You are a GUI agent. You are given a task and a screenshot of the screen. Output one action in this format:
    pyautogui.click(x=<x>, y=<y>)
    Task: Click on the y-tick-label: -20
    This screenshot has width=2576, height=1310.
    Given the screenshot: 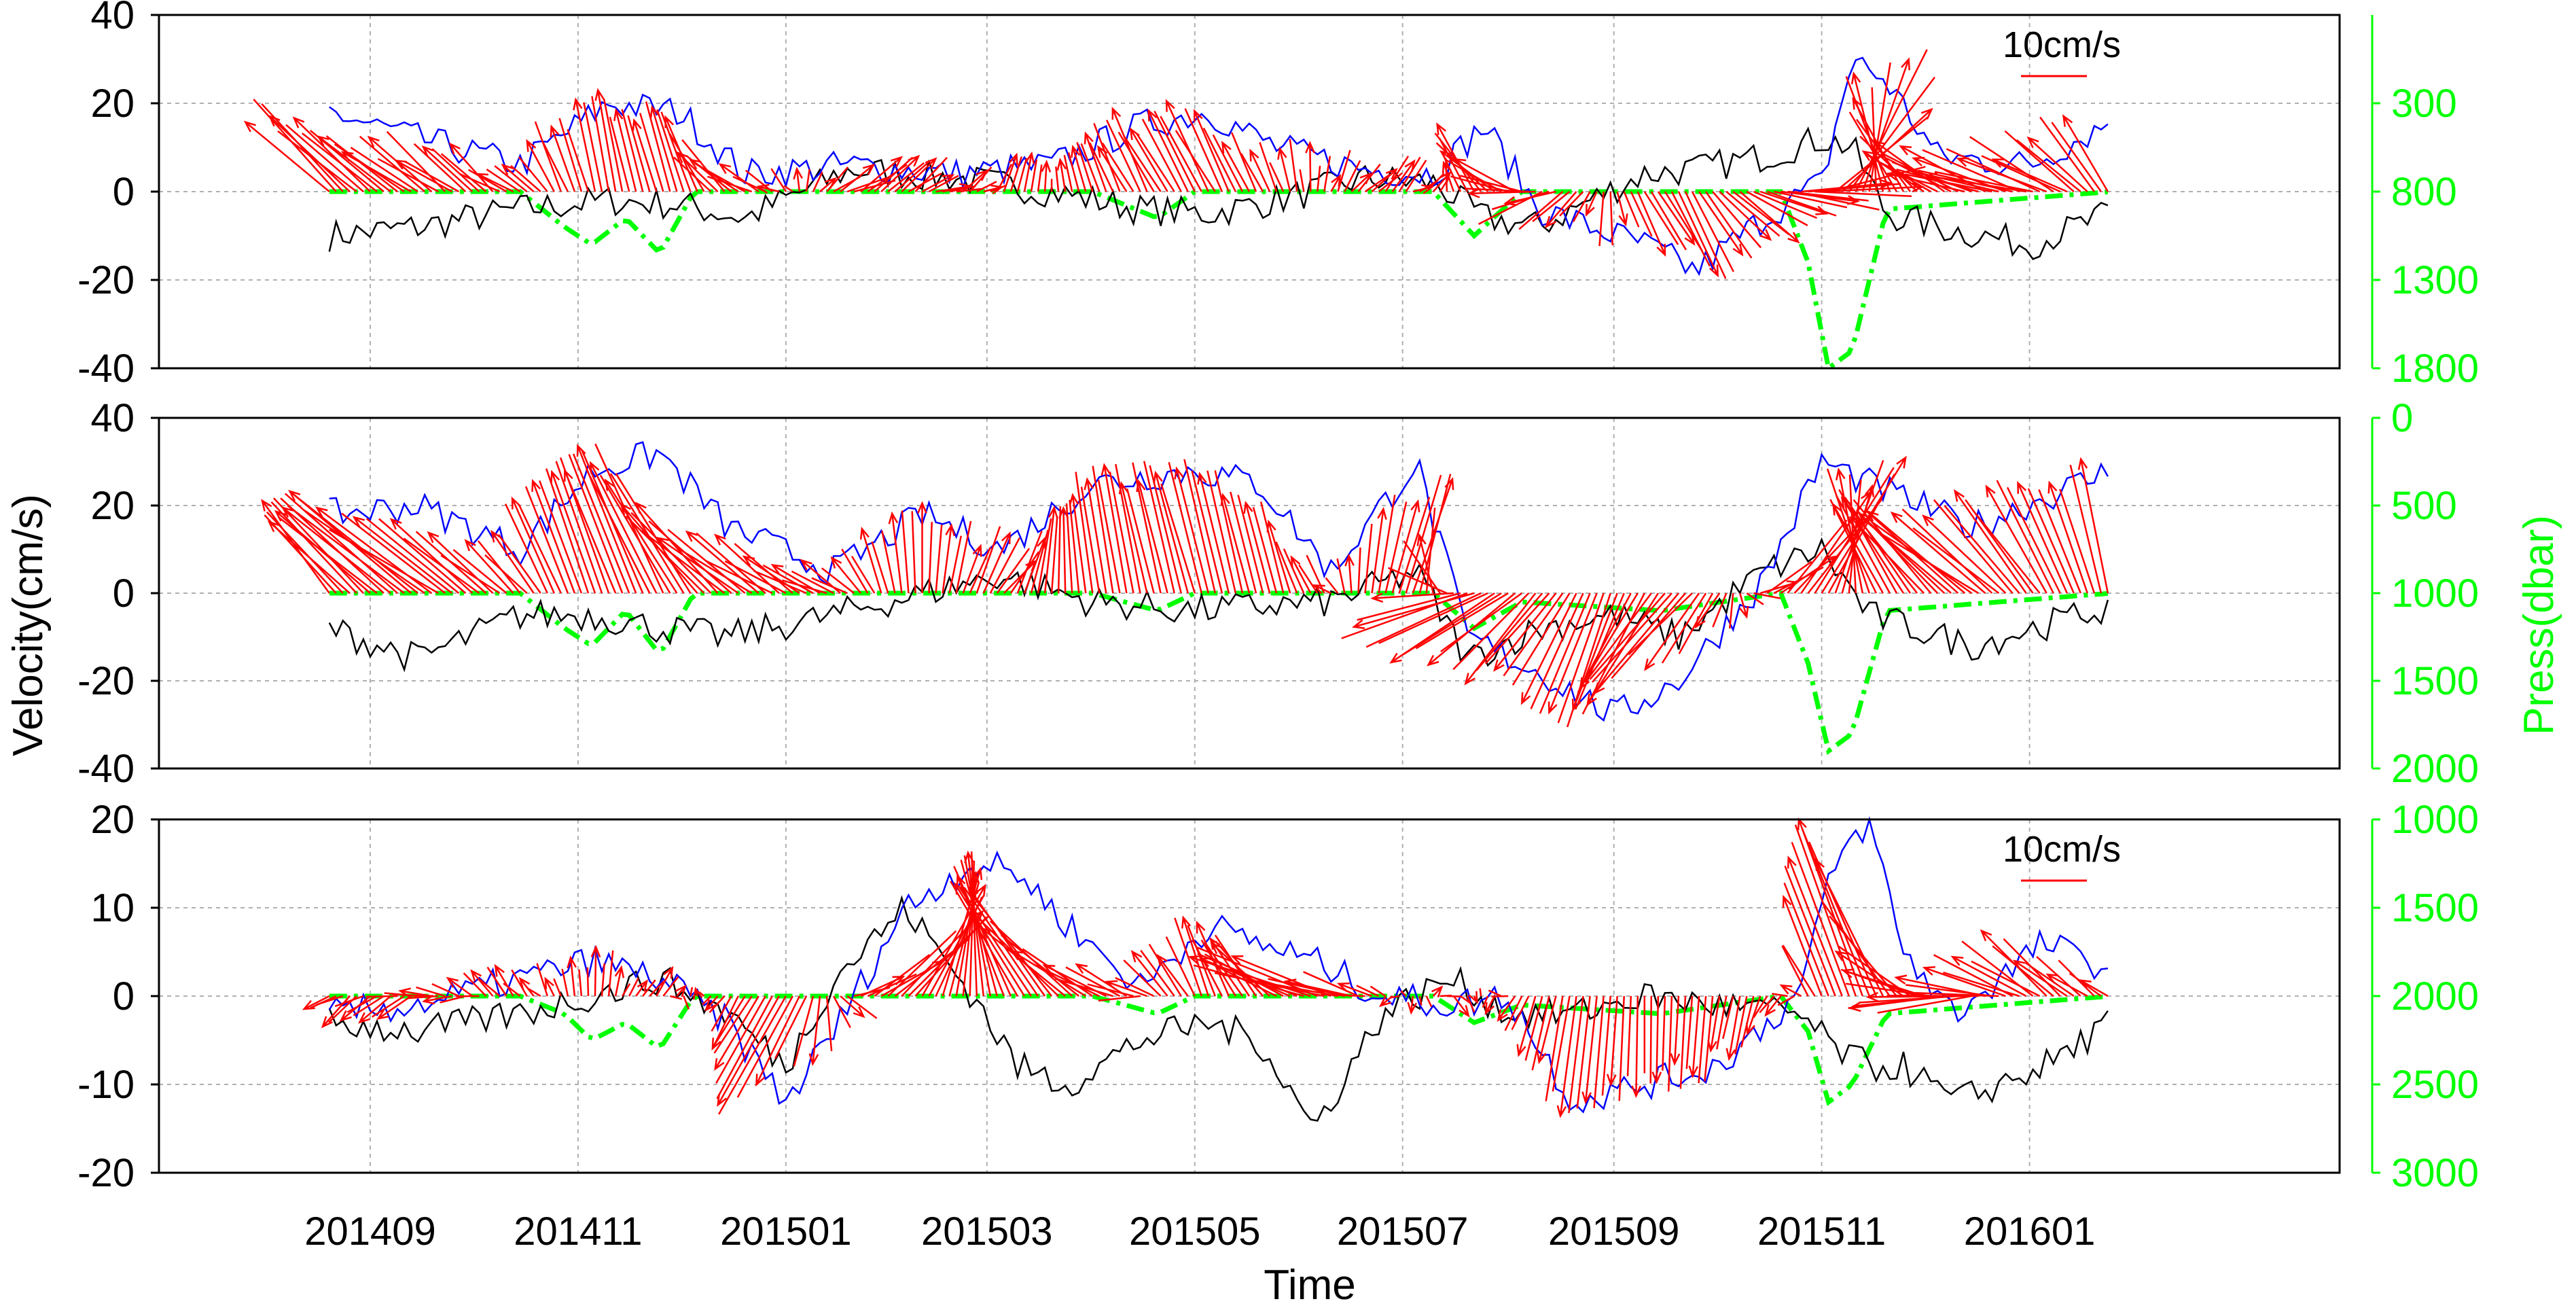 What is the action you would take?
    pyautogui.click(x=106, y=280)
    